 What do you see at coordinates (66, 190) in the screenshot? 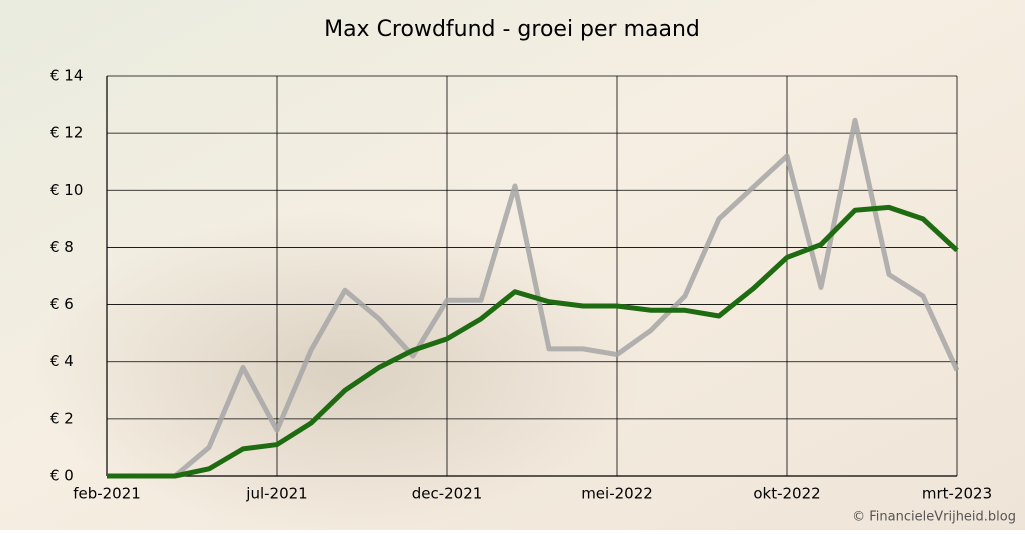
I see `y-tick-label: € 10` at bounding box center [66, 190].